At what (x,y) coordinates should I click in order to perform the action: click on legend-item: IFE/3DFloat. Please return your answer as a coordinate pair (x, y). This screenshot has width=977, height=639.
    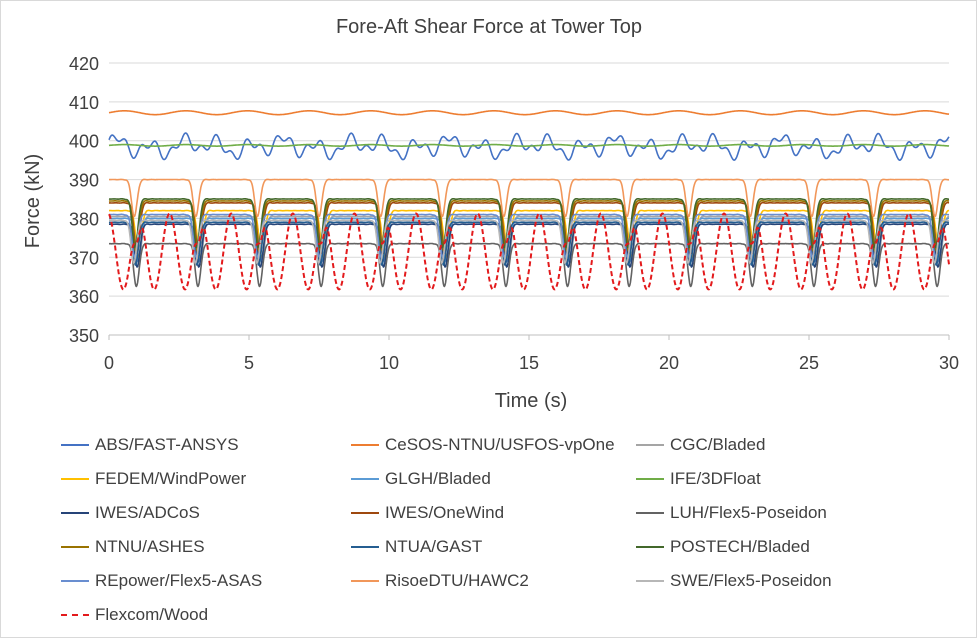
    Looking at the image, I should click on (698, 479).